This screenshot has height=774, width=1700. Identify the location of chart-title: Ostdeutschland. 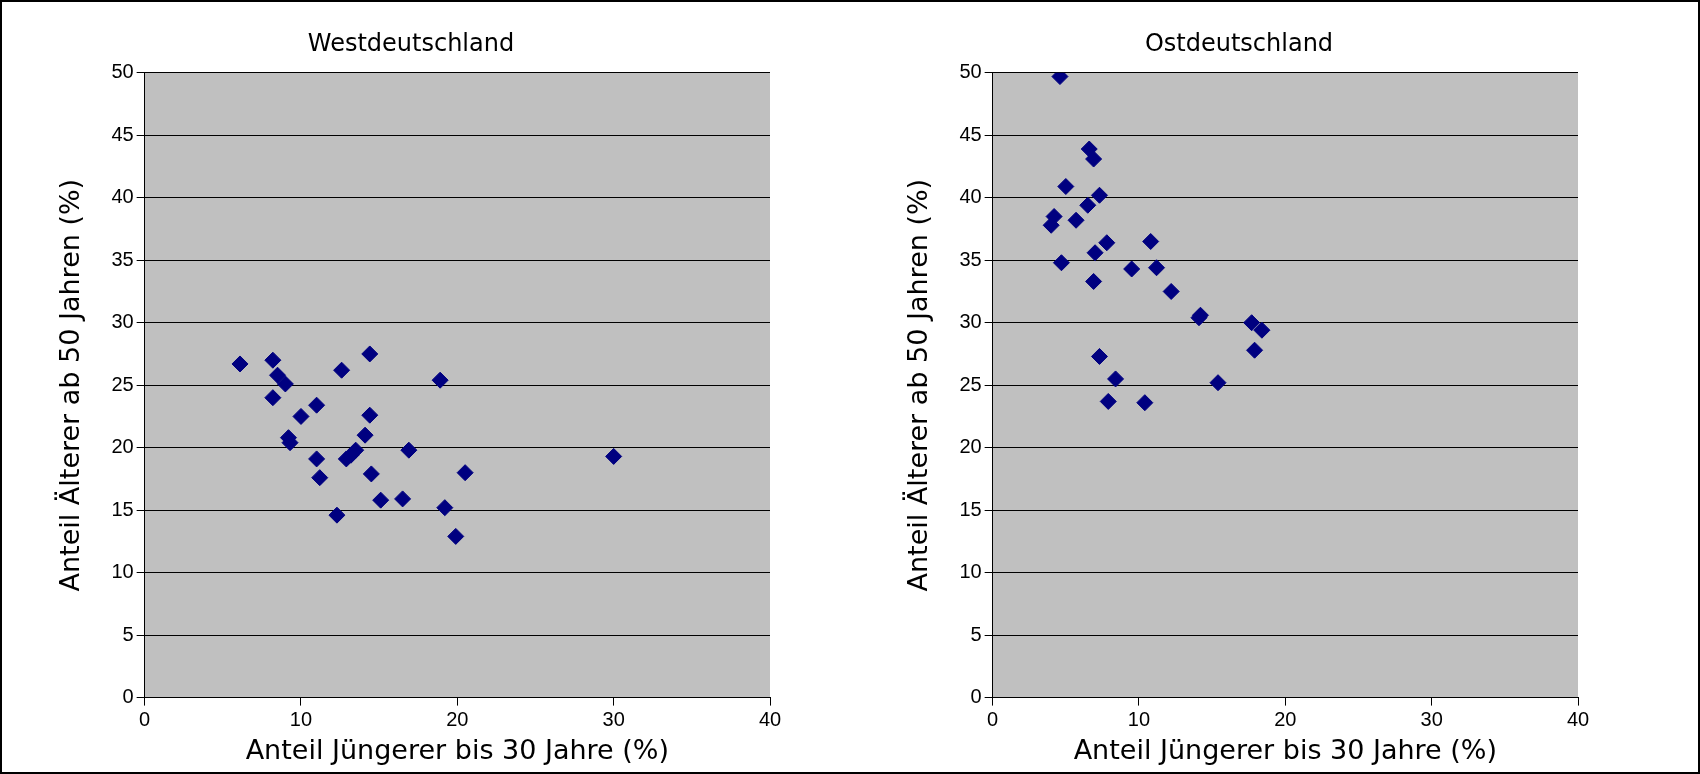
(1239, 42).